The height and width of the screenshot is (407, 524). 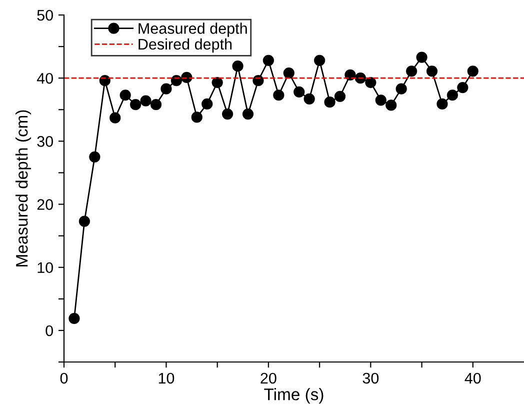 I want to click on y-tick-label: 30, so click(x=45, y=141).